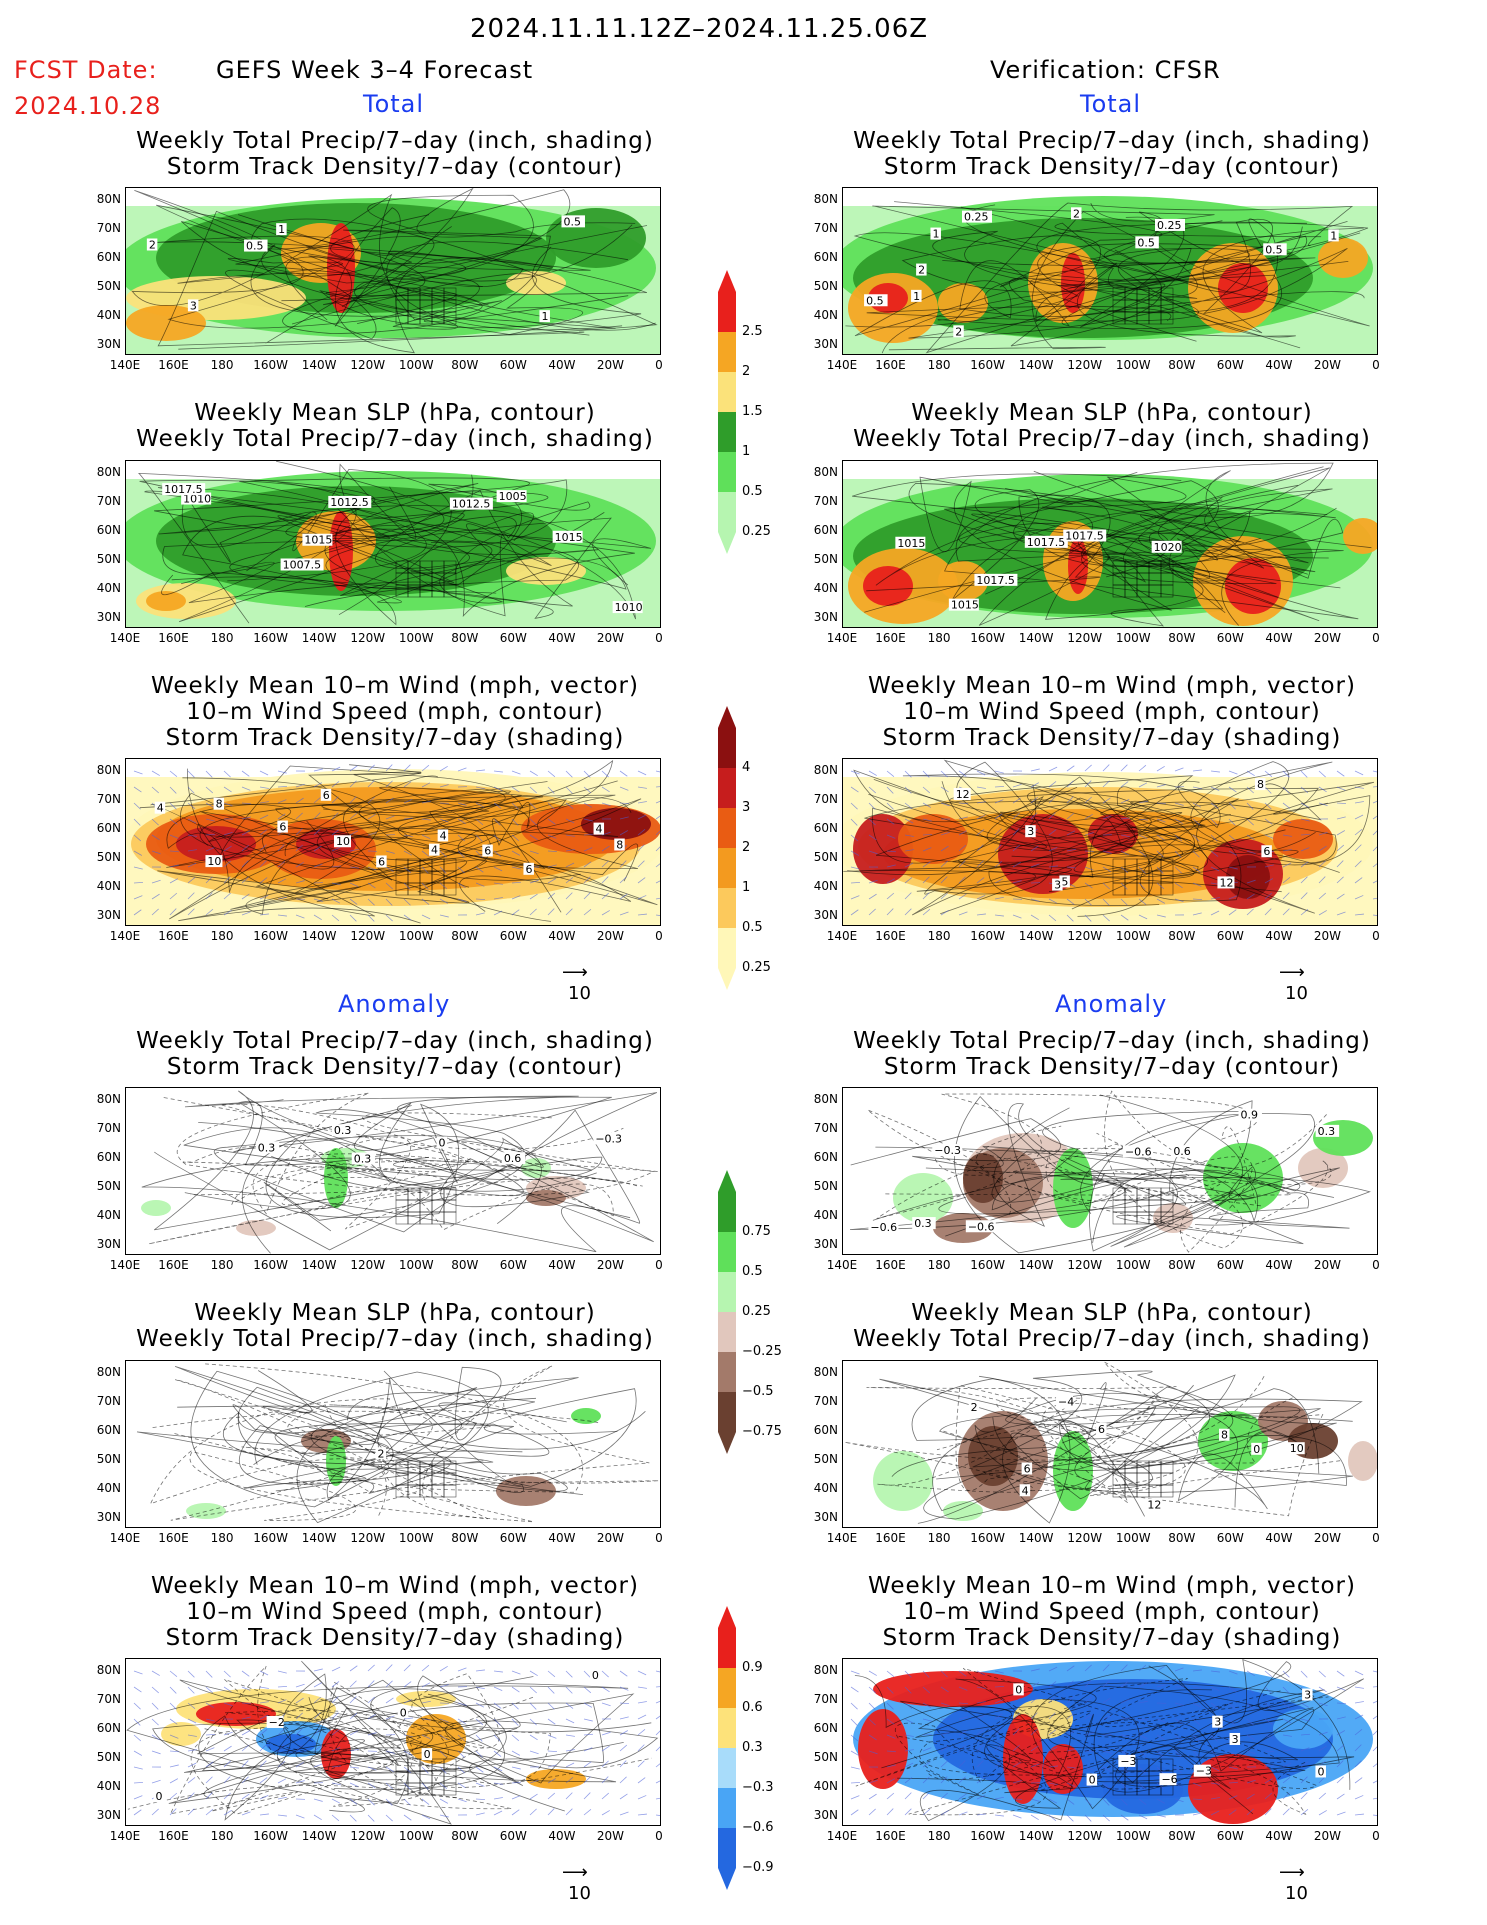 The width and height of the screenshot is (1487, 1925). What do you see at coordinates (222, 1265) in the screenshot?
I see `lon-tick-label: 180` at bounding box center [222, 1265].